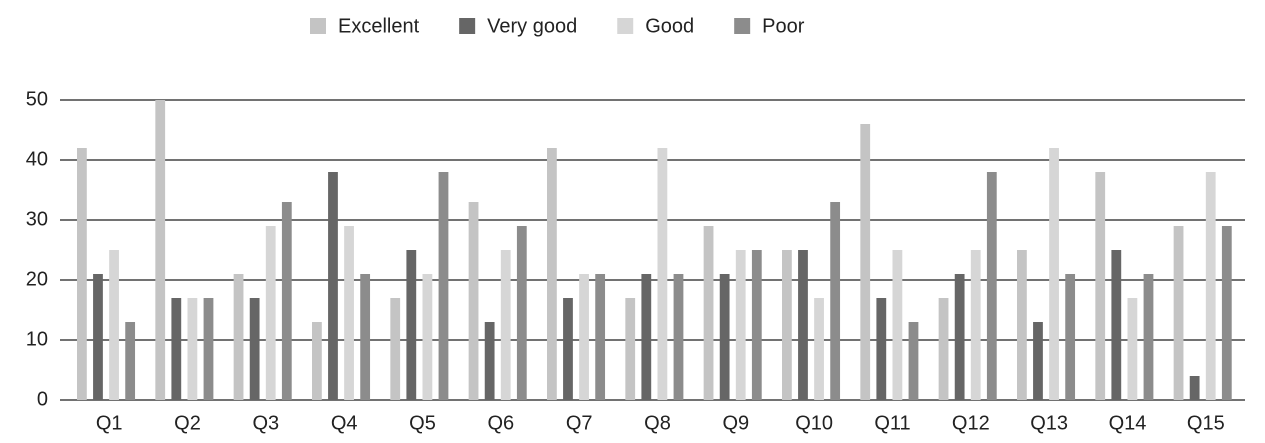  I want to click on x-tick-label: Q6, so click(500, 423).